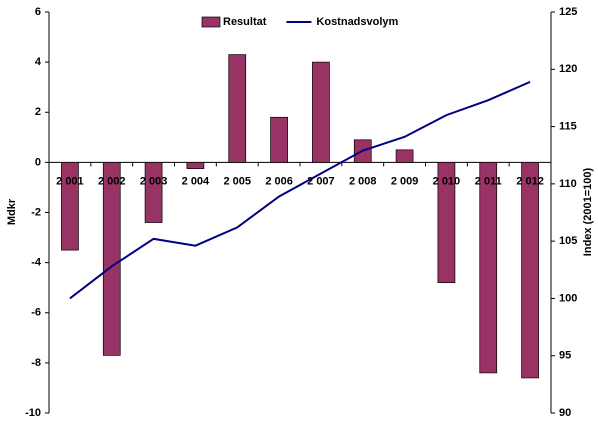 The image size is (598, 428). Describe the element at coordinates (447, 181) in the screenshot. I see `x-tick-label: 2 010` at that location.